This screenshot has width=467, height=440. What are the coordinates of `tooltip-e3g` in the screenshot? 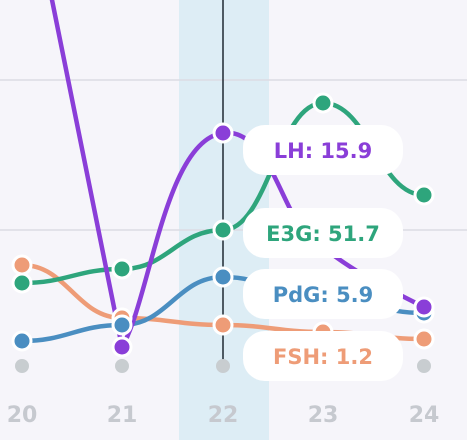 It's located at (323, 233).